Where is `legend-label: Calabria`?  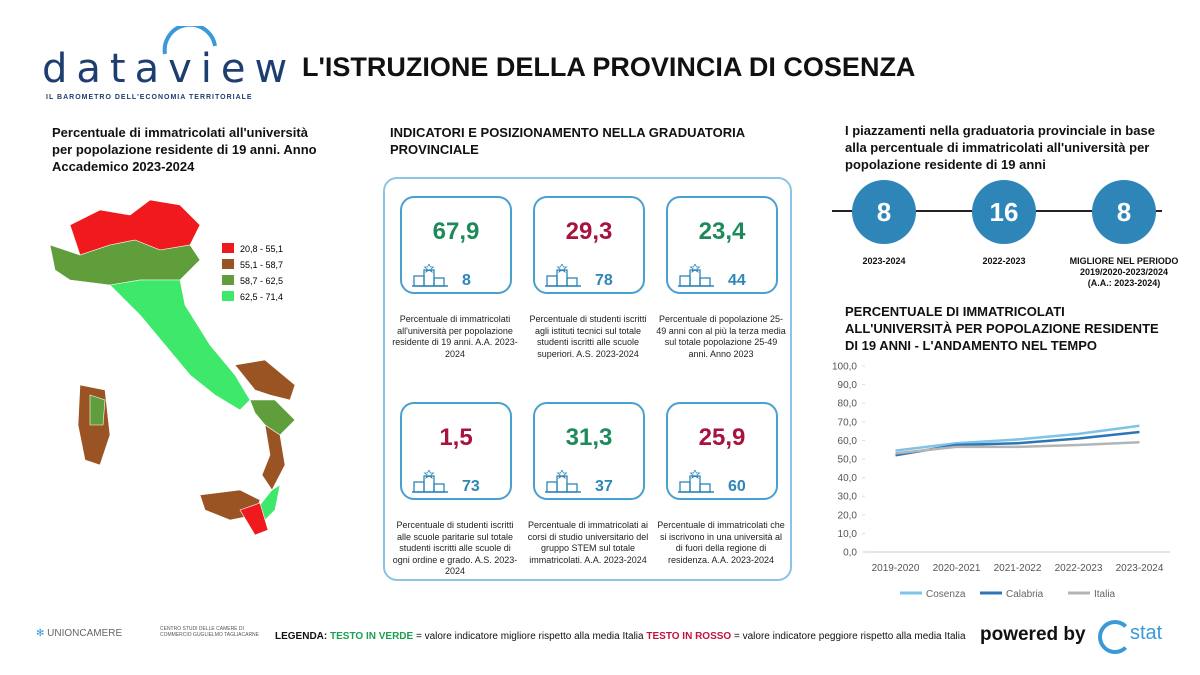
legend-label: Calabria is located at coordinates (1025, 594).